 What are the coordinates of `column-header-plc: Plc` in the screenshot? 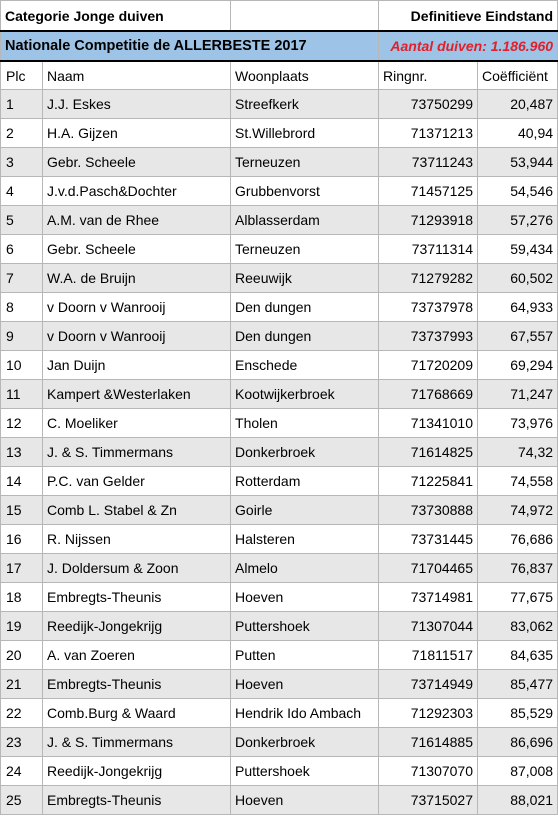 It's located at (21, 75).